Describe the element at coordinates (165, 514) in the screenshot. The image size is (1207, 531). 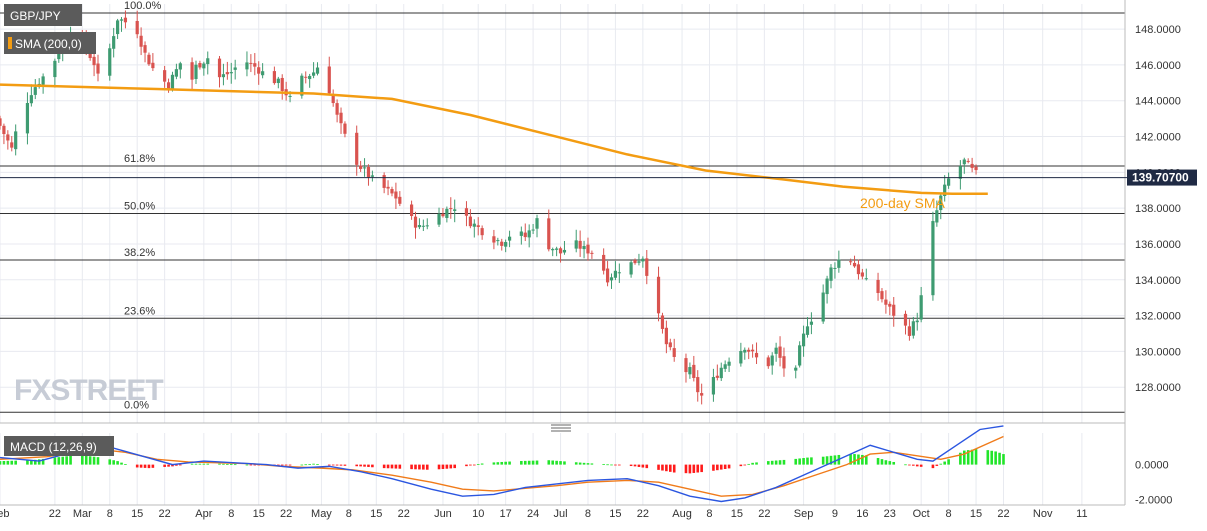
I see `time-tick-label: 22` at that location.